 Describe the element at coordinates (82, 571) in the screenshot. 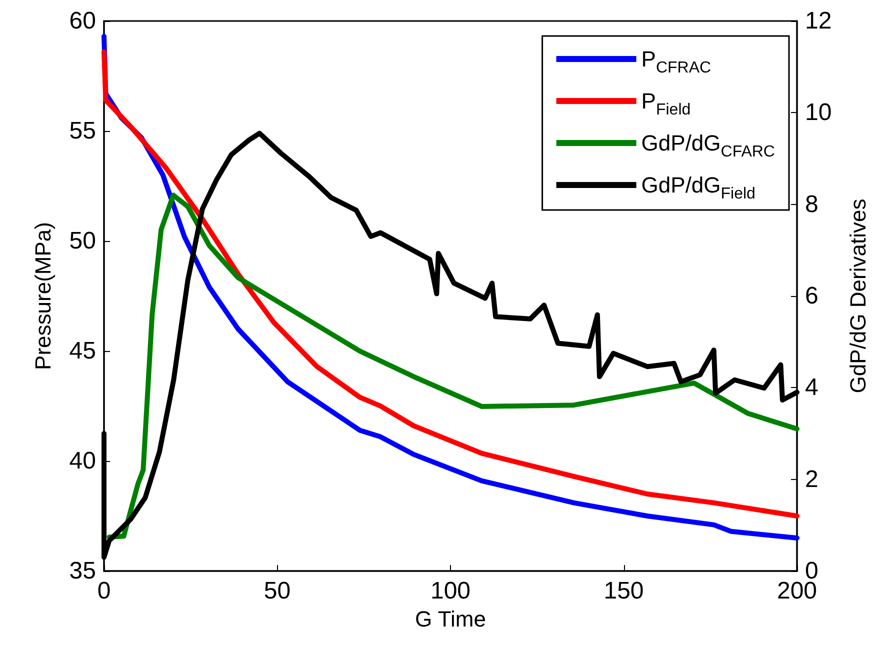

I see `y-tick-label: 35` at that location.